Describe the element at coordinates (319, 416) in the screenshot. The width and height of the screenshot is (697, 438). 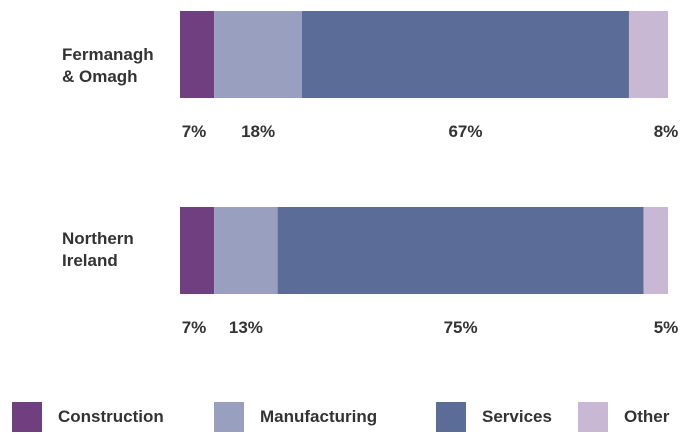
I see `legend-label-manufacturing: Manufacturing` at that location.